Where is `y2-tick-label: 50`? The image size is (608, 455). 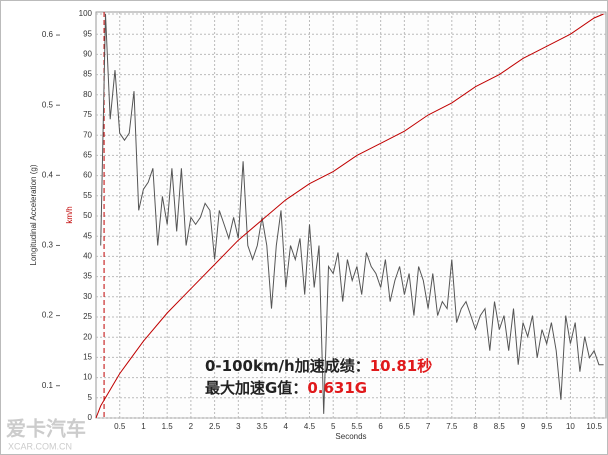
y2-tick-label: 50 is located at coordinates (87, 215).